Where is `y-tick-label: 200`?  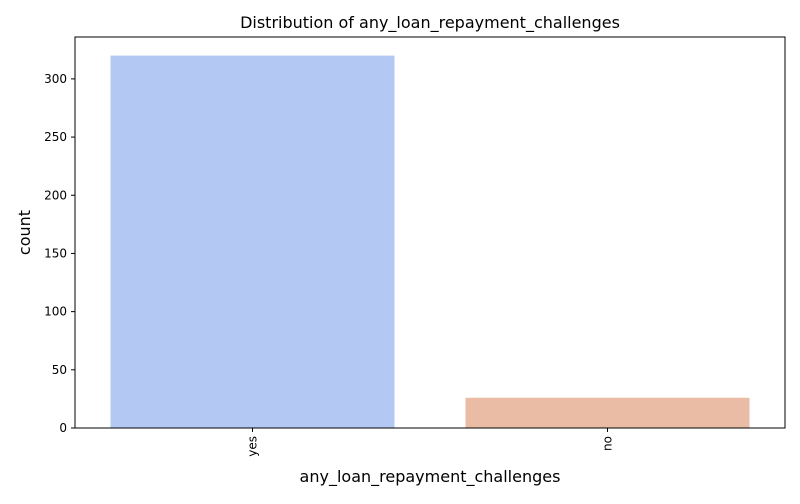
y-tick-label: 200 is located at coordinates (55, 195).